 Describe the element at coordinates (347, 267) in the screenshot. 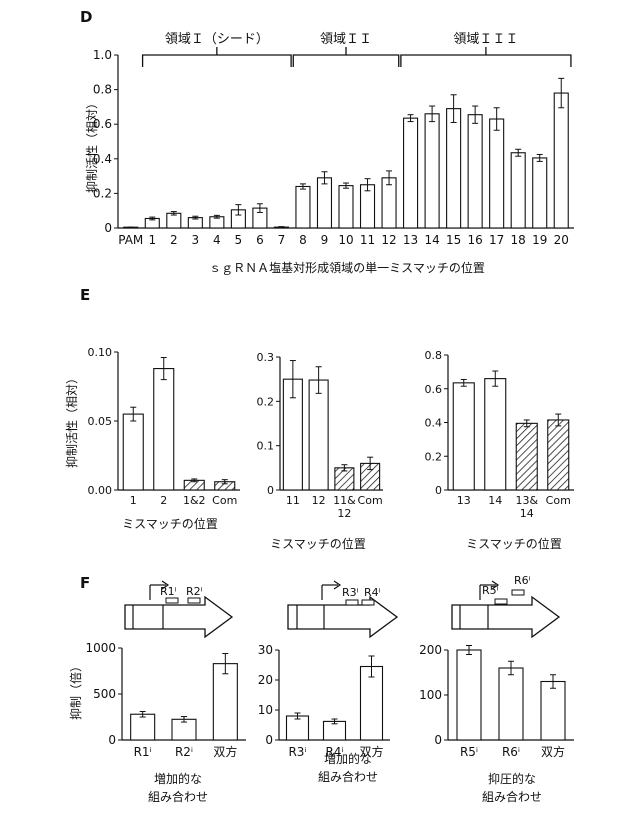

I see `panel-d-xlabel: ｓｇＲＮＡ塩基対形成領域の単一ミスマッチの位置` at that location.